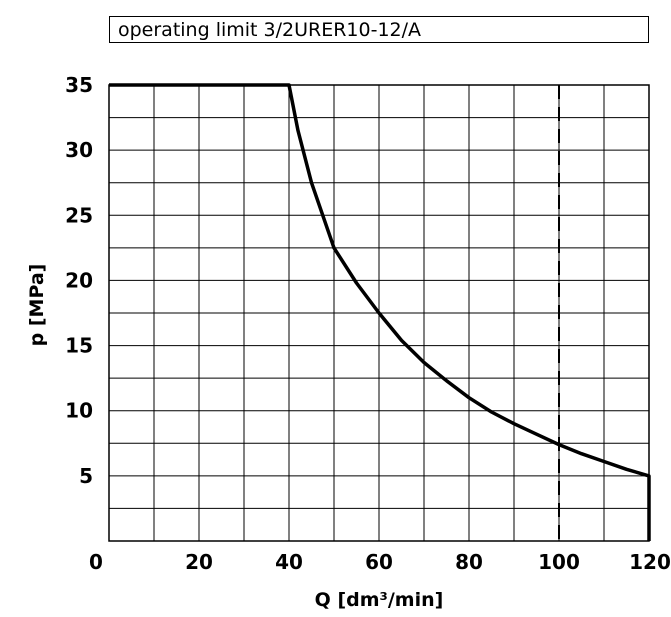  Describe the element at coordinates (37, 305) in the screenshot. I see `y-axis-label: p [MPa]` at that location.